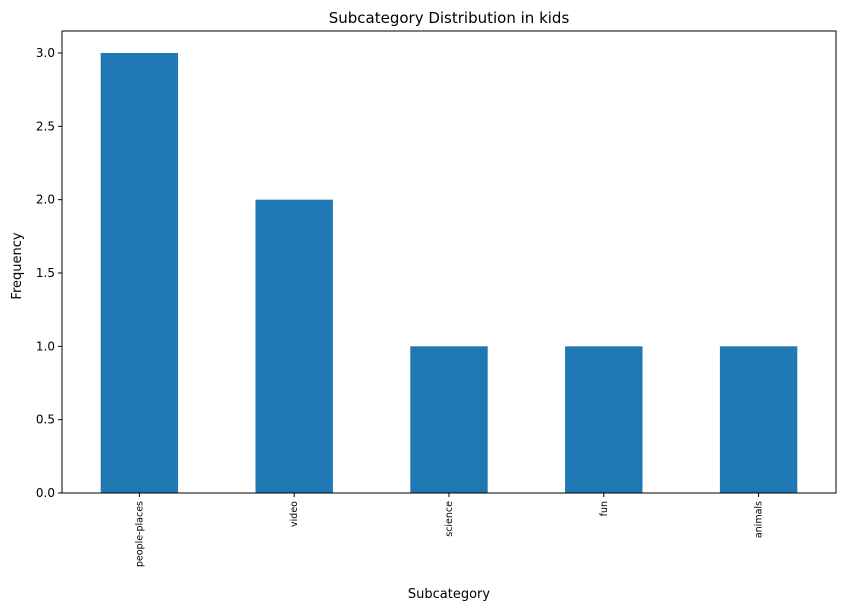 Image resolution: width=846 pixels, height=610 pixels. What do you see at coordinates (45, 53) in the screenshot?
I see `y-tick-label: 3.0` at bounding box center [45, 53].